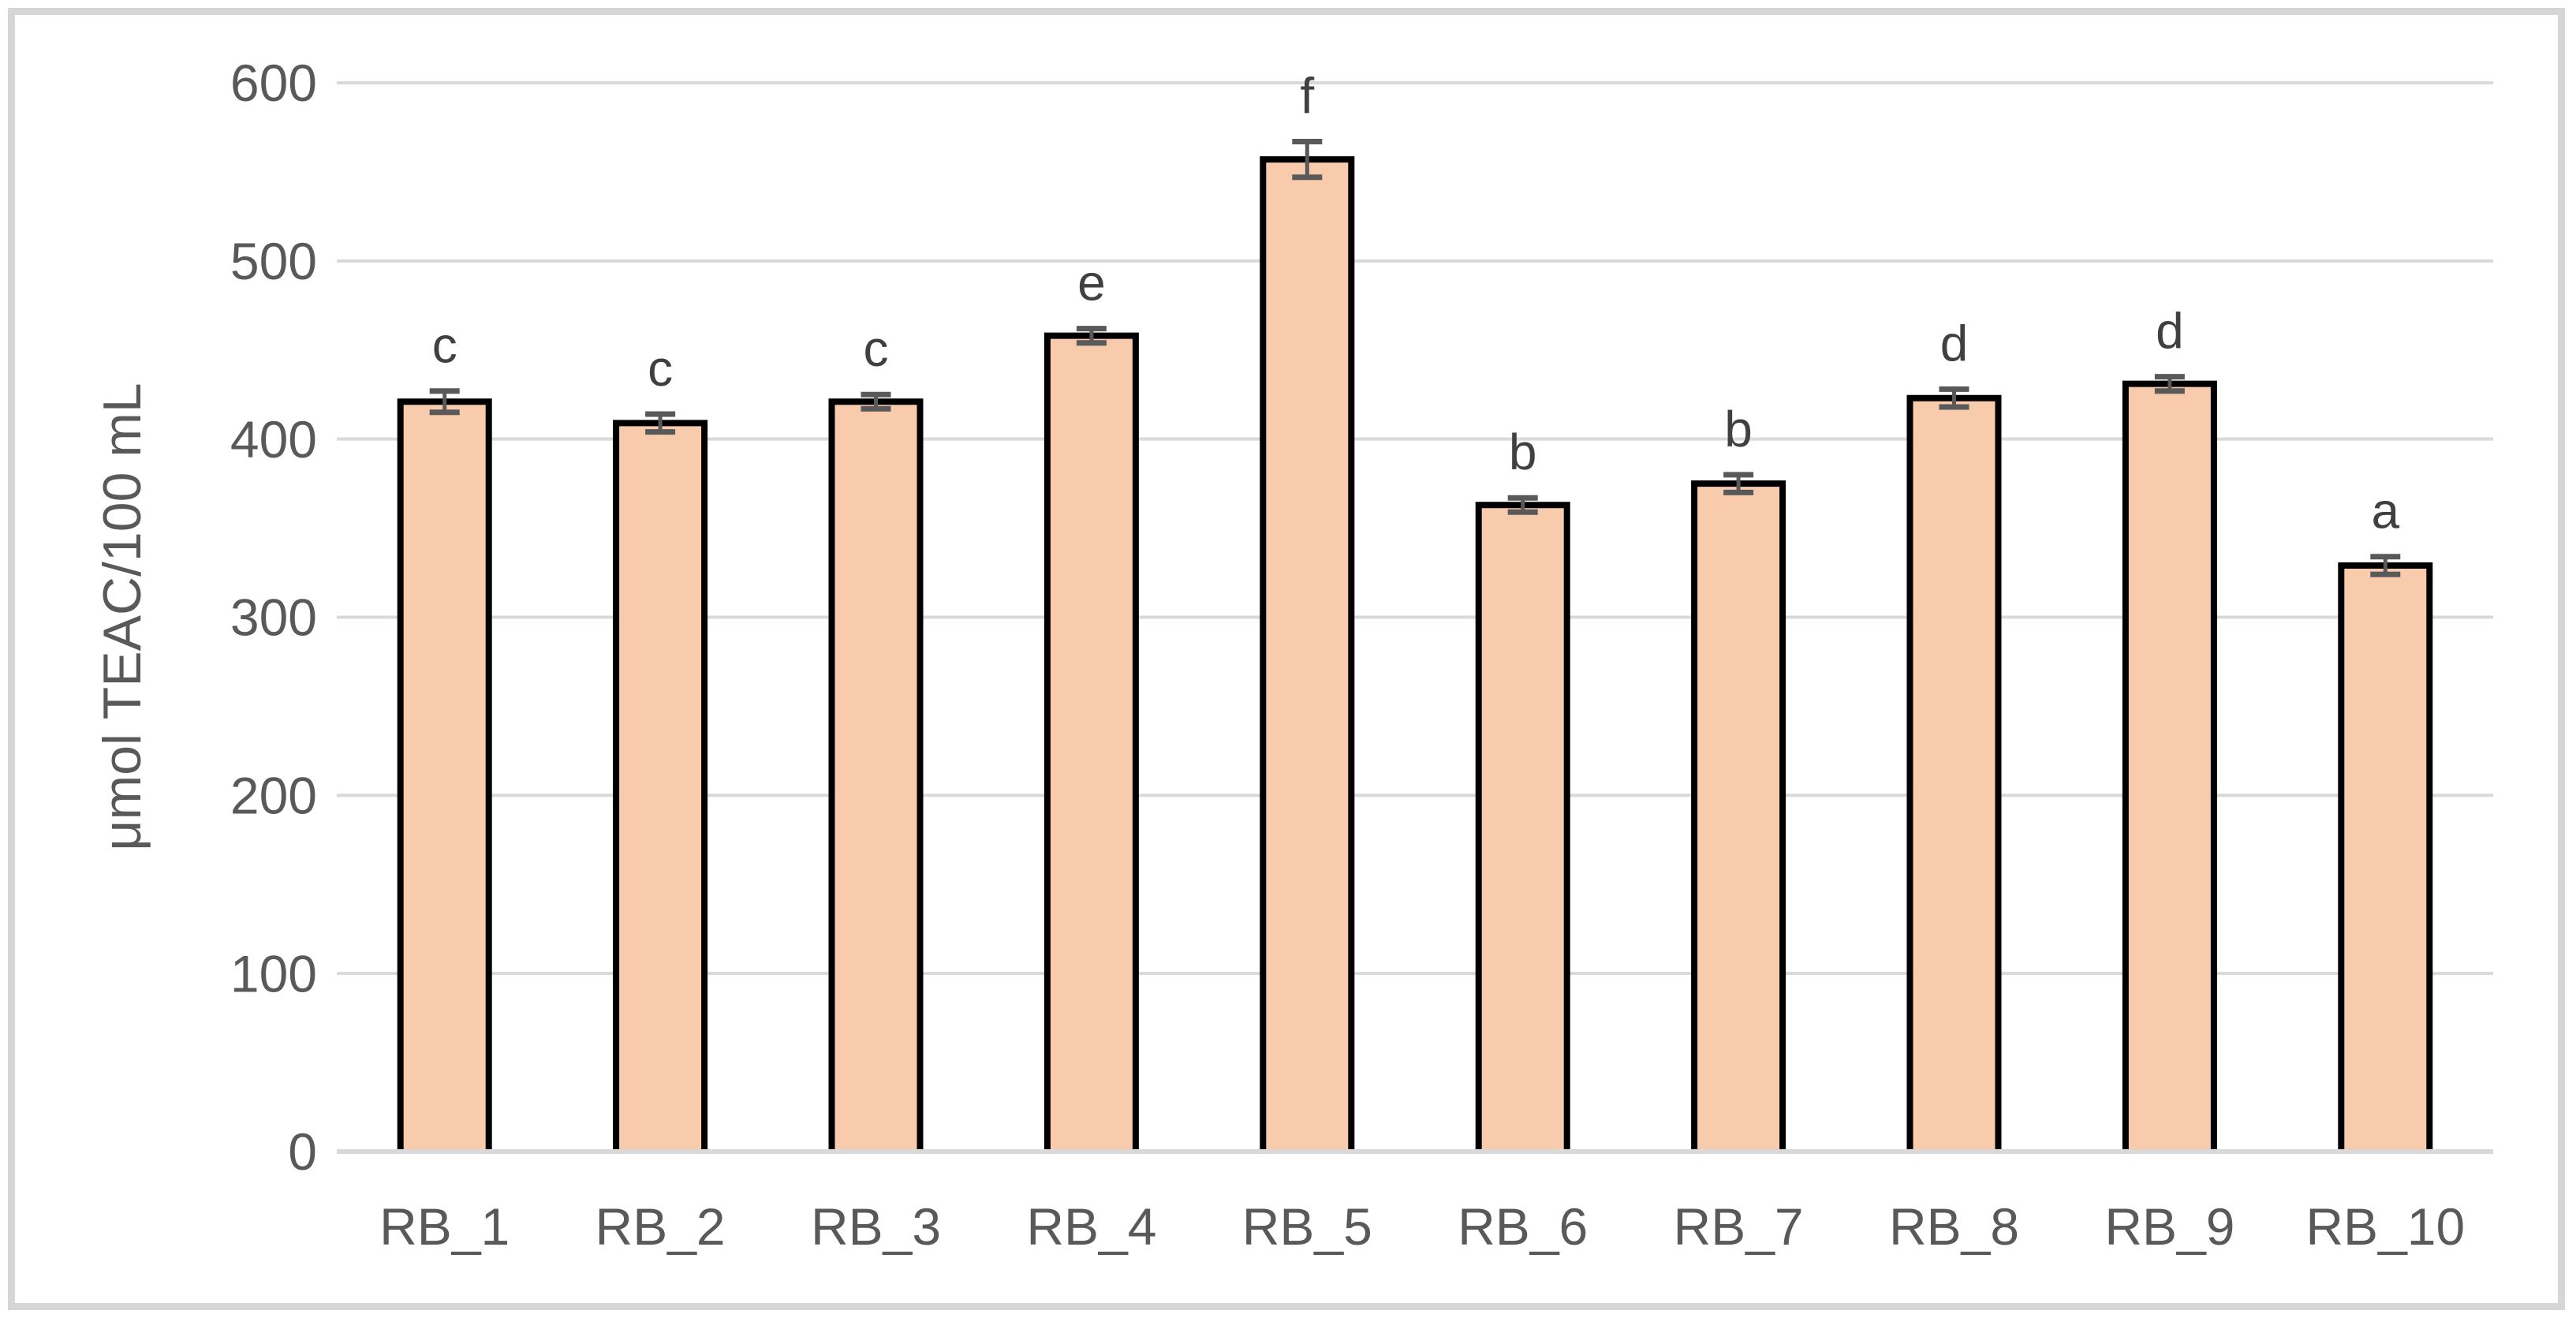  What do you see at coordinates (273, 973) in the screenshot?
I see `y-tick-label: 100` at bounding box center [273, 973].